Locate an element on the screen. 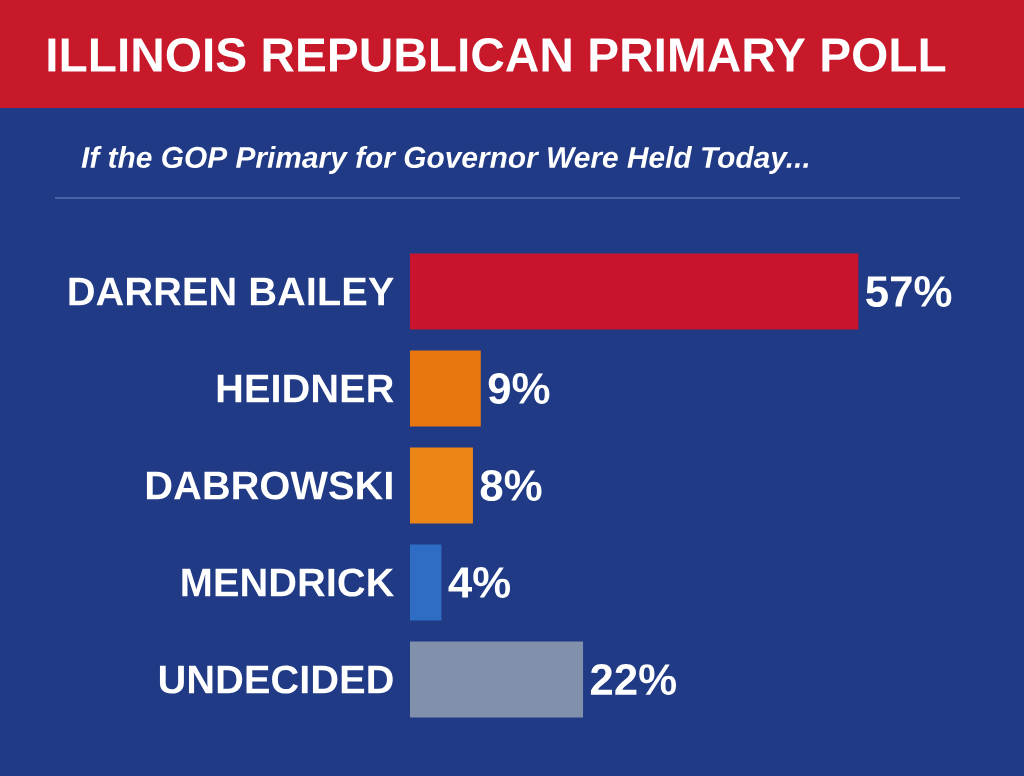 The width and height of the screenshot is (1024, 776). y-tick-label: DARREN BAILEY is located at coordinates (231, 291).